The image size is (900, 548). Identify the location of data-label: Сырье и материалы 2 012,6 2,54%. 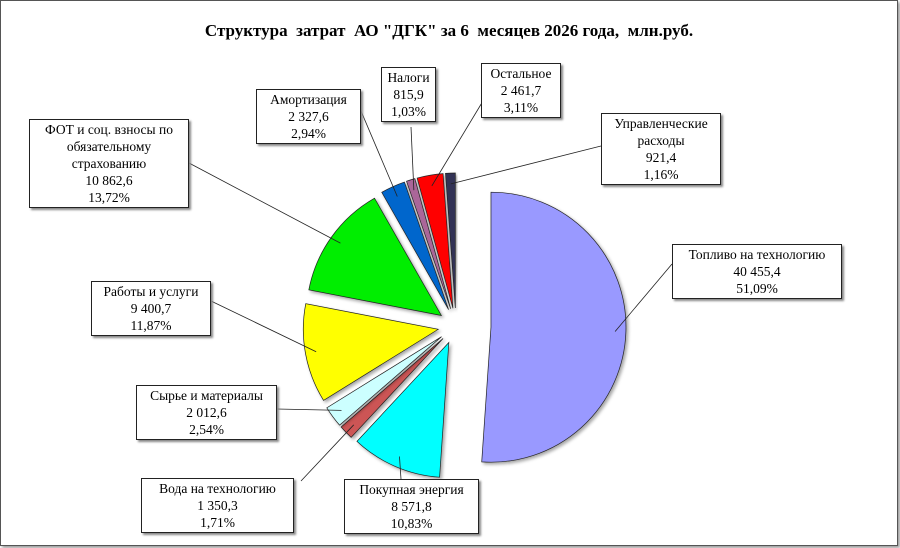
(206, 412).